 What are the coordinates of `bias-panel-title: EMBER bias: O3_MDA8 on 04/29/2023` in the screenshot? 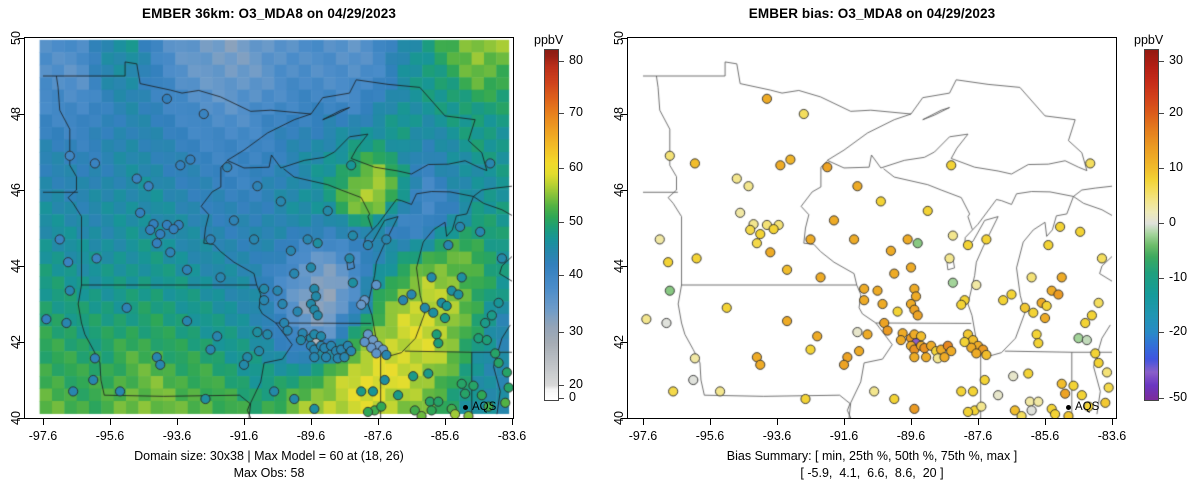 It's located at (872, 13).